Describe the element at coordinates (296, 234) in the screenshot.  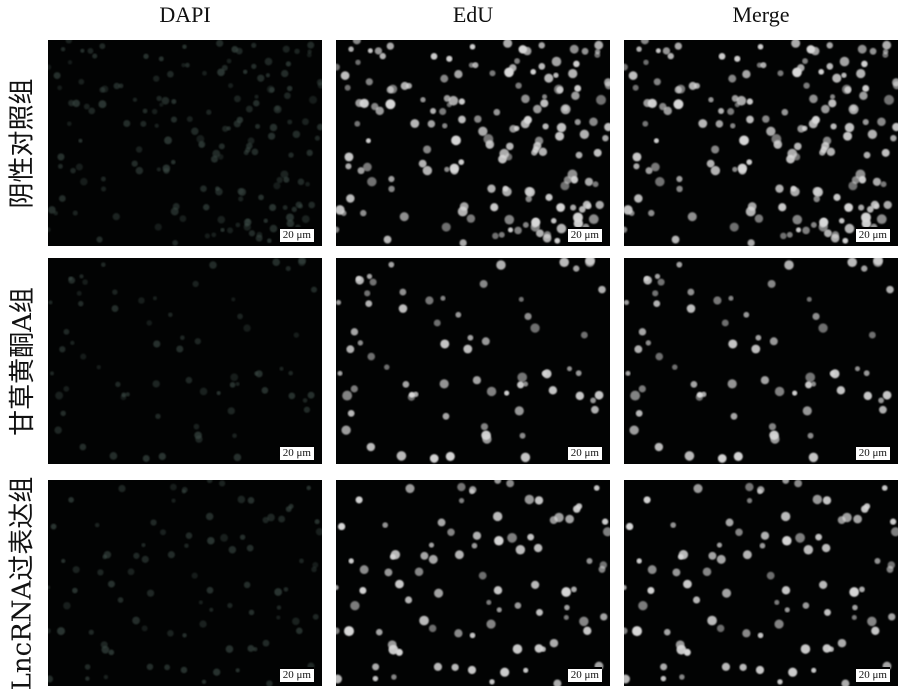
I see `scale-bar: 20 μm` at that location.